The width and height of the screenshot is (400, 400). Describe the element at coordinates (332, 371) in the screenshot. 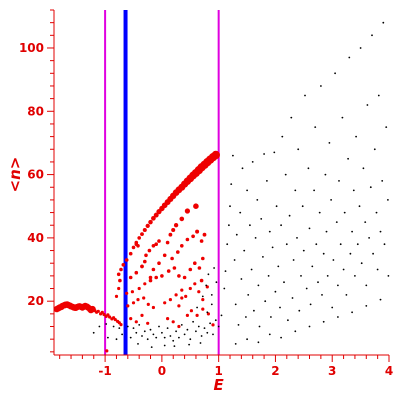

I see `x-tick-label: 3` at that location.